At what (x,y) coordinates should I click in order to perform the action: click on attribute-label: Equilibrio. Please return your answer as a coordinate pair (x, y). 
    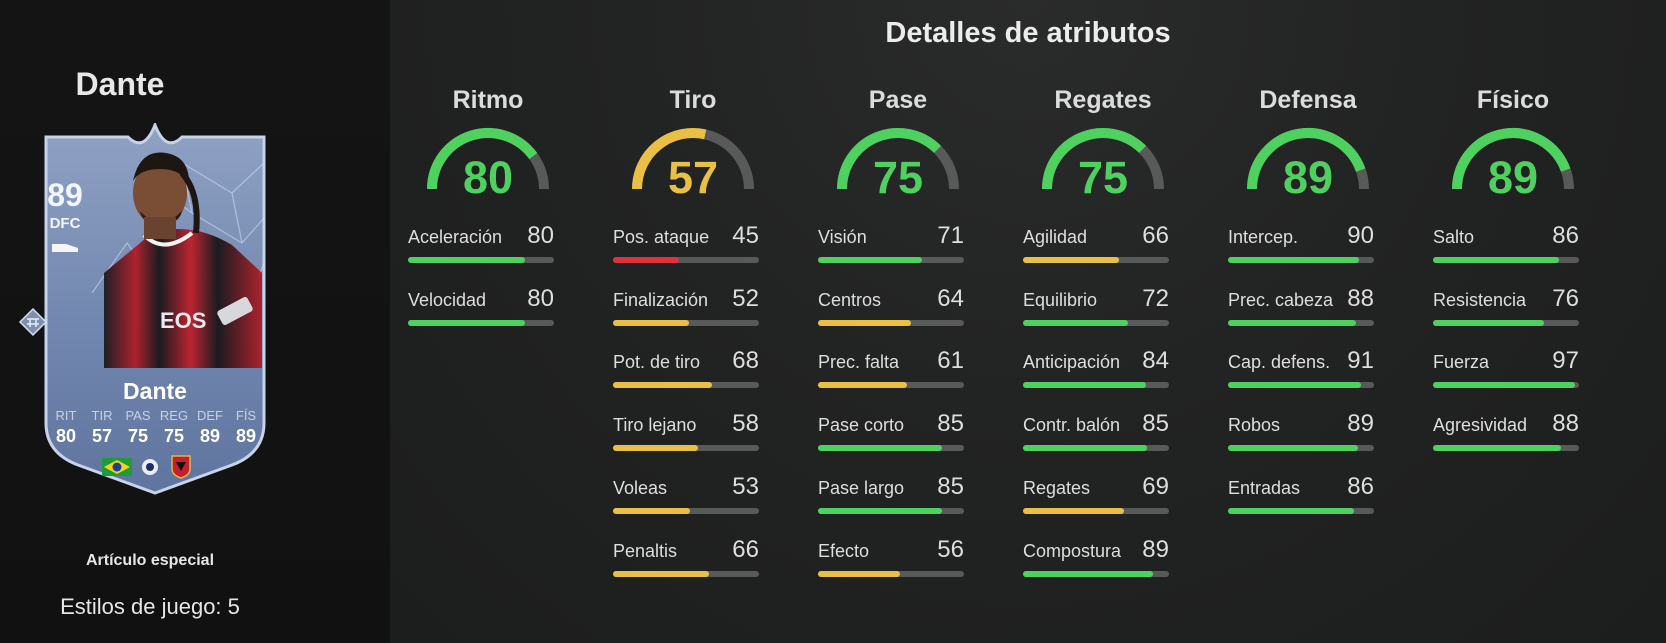
    Looking at the image, I should click on (1060, 300).